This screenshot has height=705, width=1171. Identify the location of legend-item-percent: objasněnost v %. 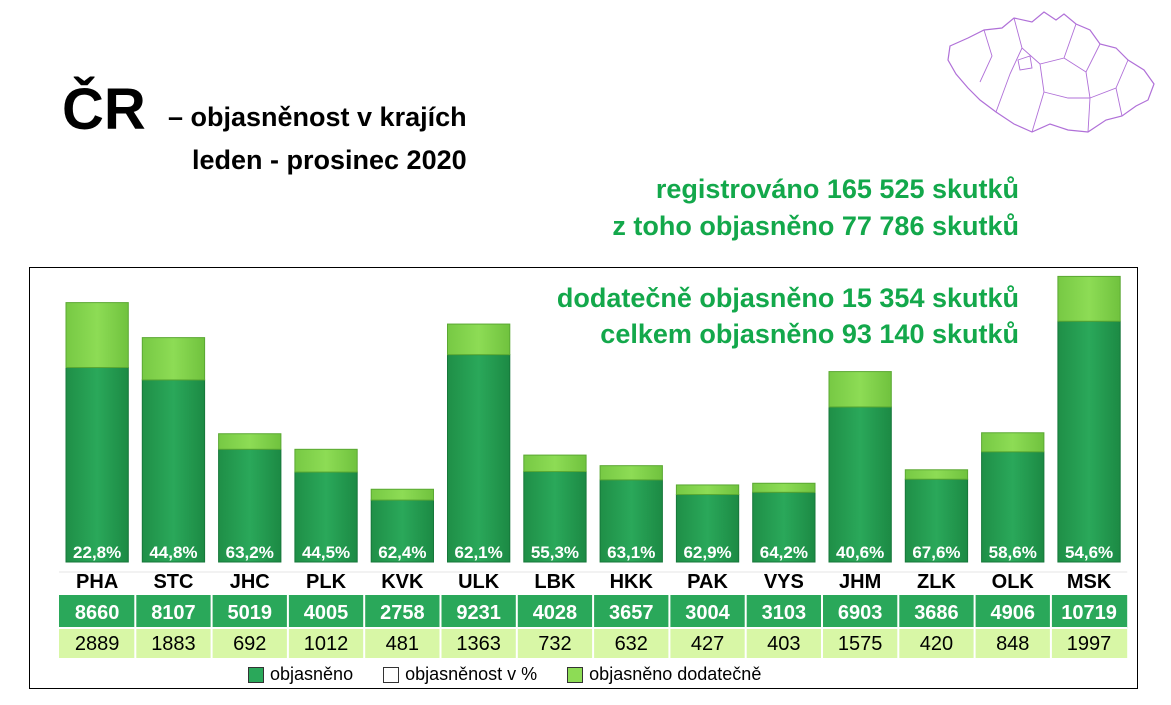
(460, 674).